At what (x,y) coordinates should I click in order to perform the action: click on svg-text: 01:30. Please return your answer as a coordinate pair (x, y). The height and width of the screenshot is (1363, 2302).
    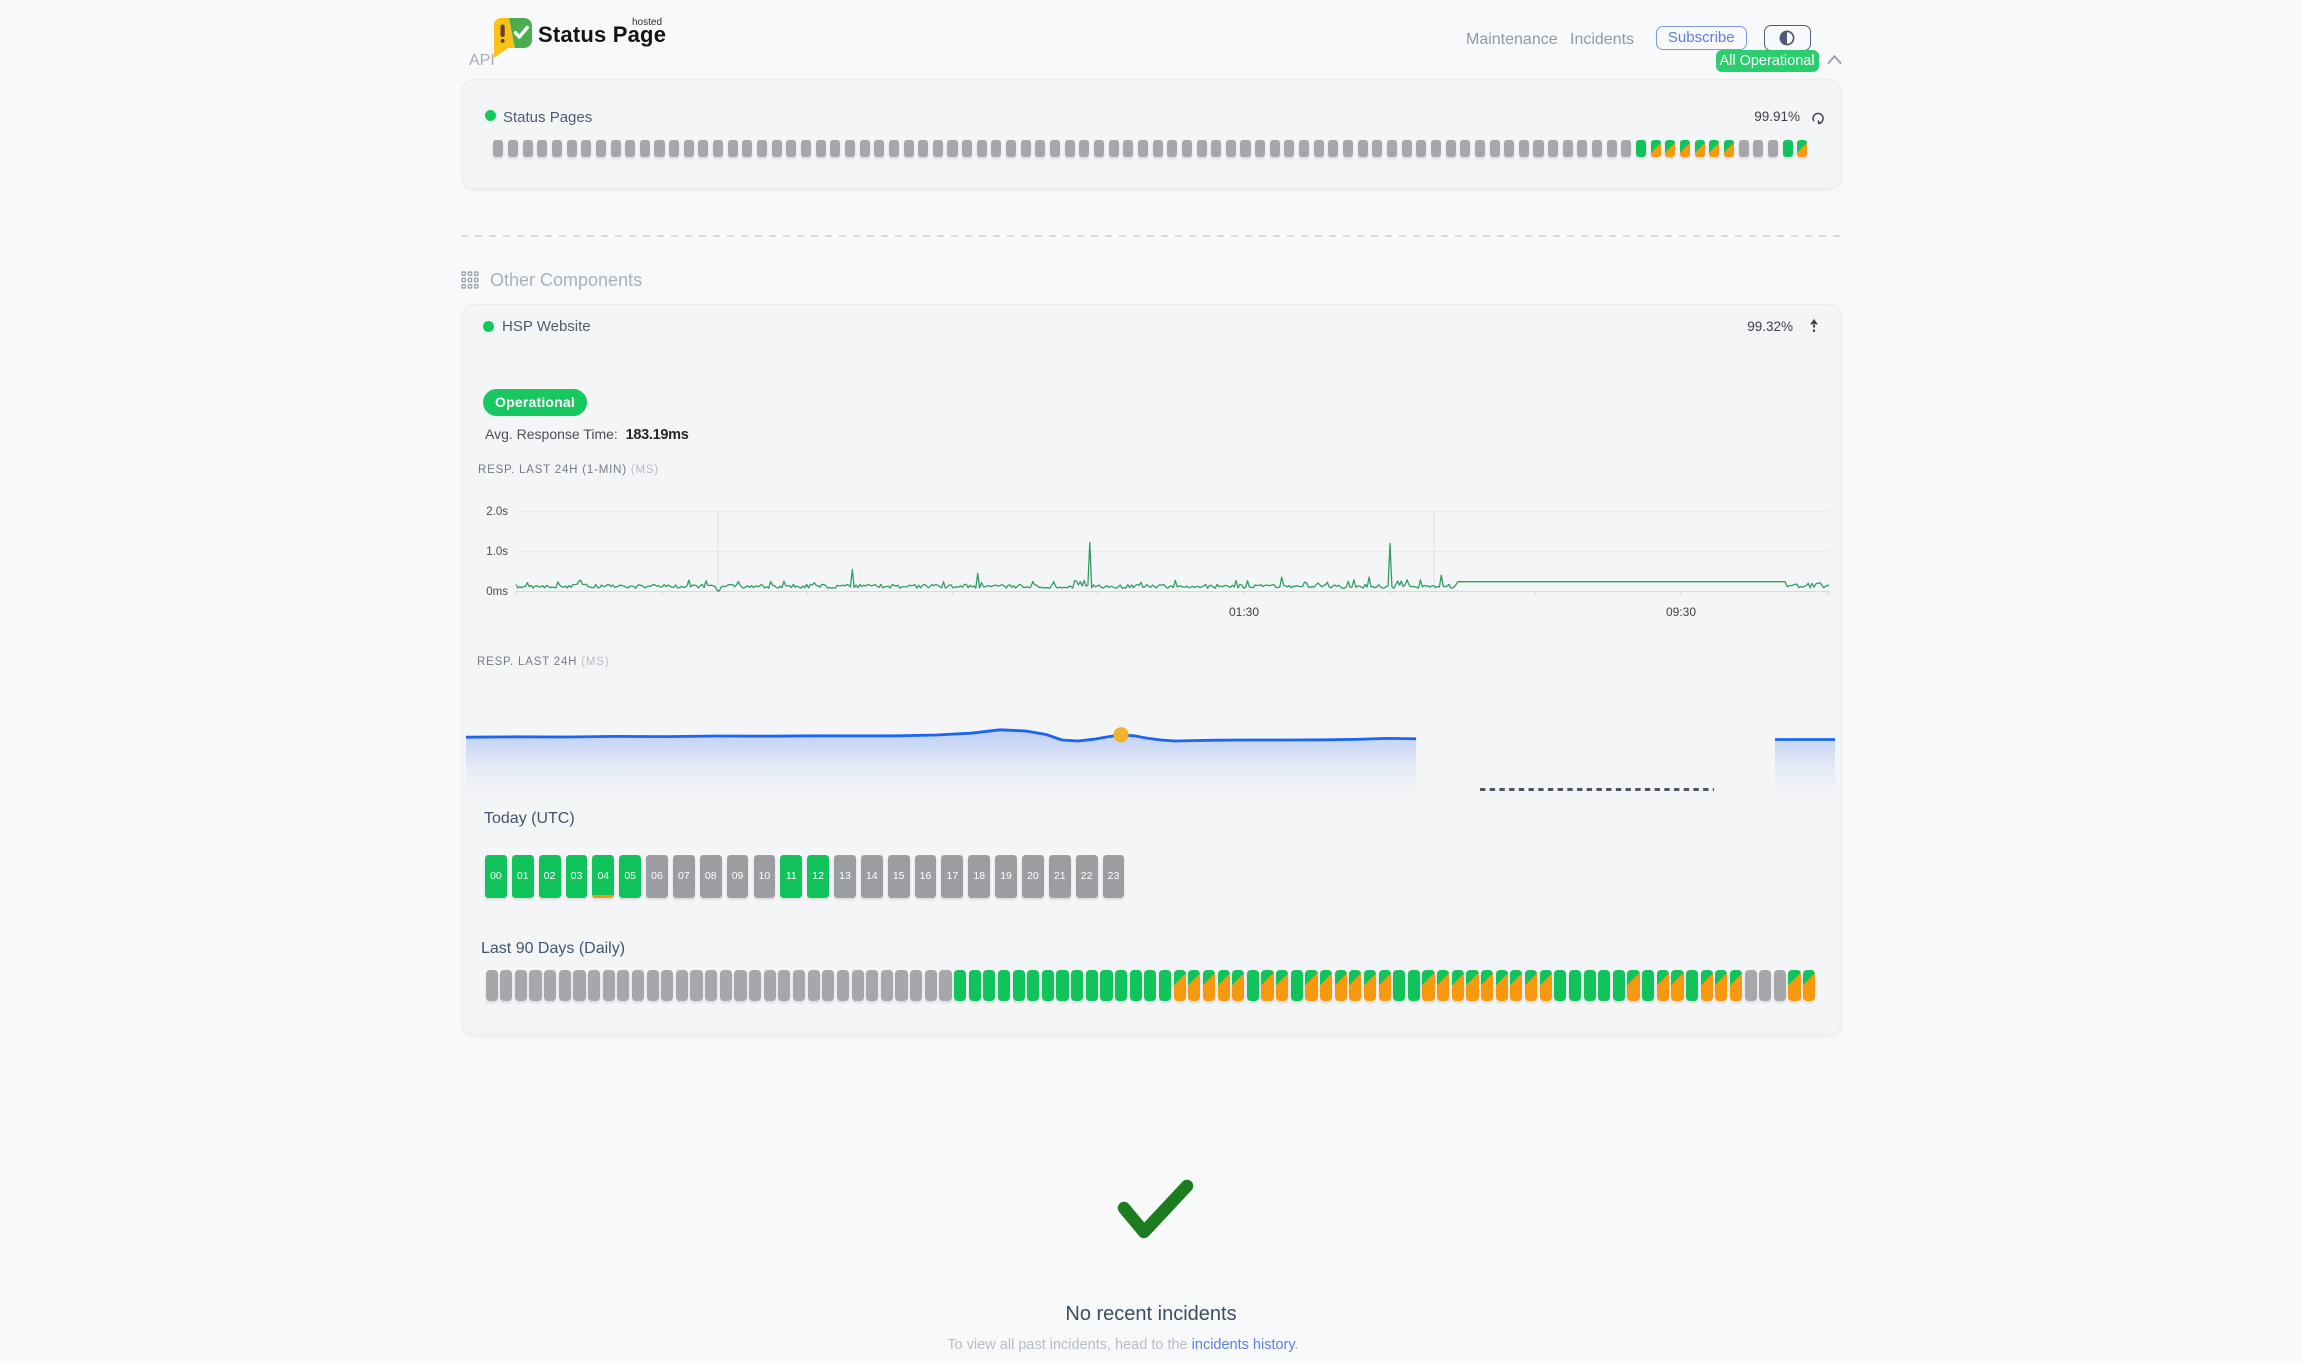
    Looking at the image, I should click on (1244, 612).